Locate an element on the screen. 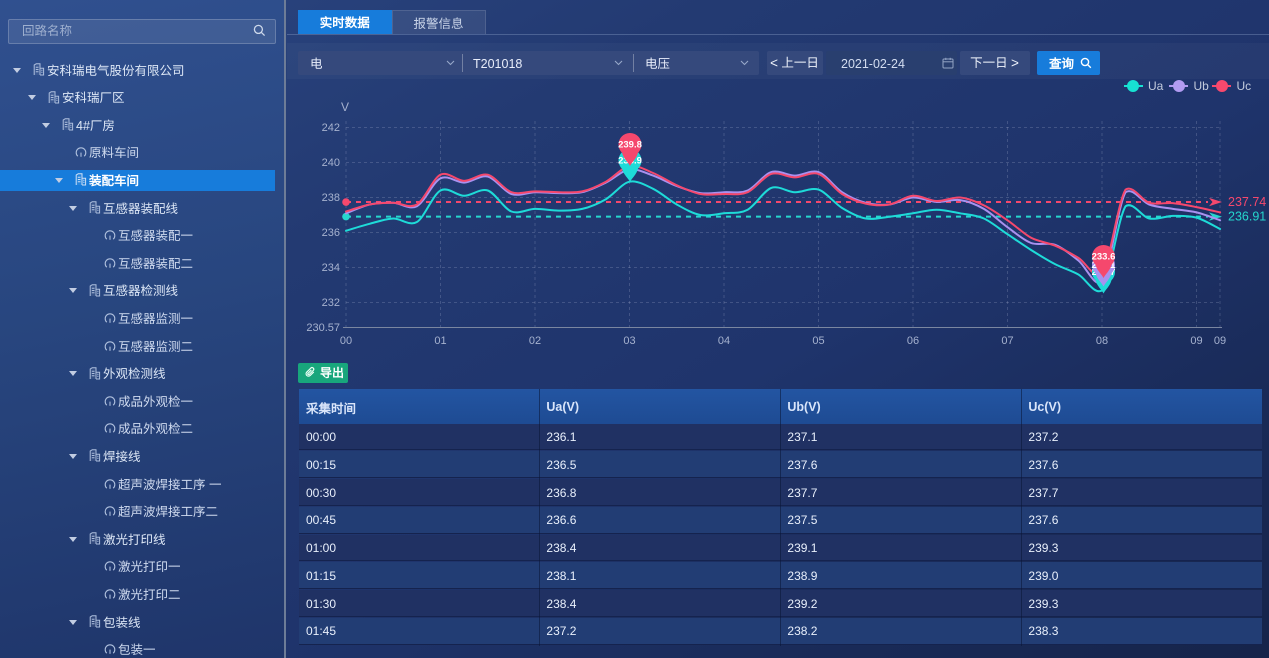  svg-text: 230.57 is located at coordinates (323, 328).